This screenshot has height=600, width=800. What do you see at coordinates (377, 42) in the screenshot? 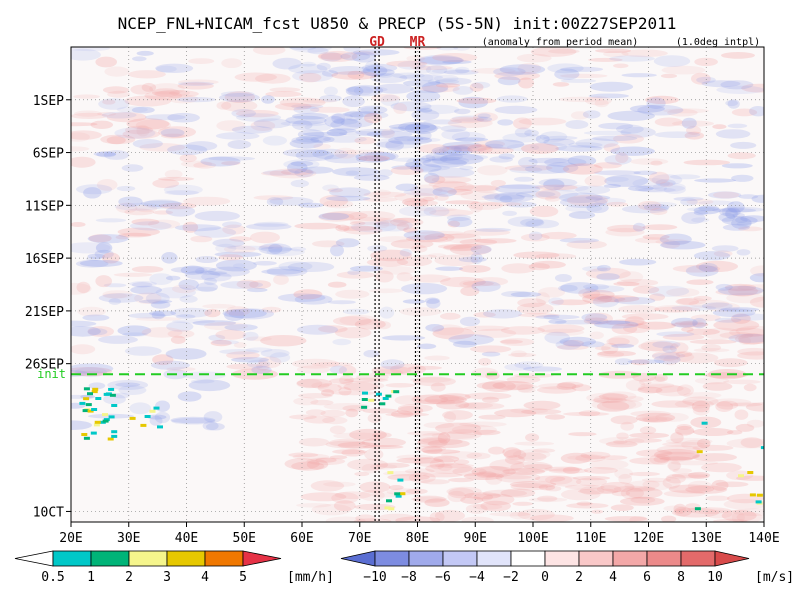
I see `marker-label: GD` at bounding box center [377, 42].